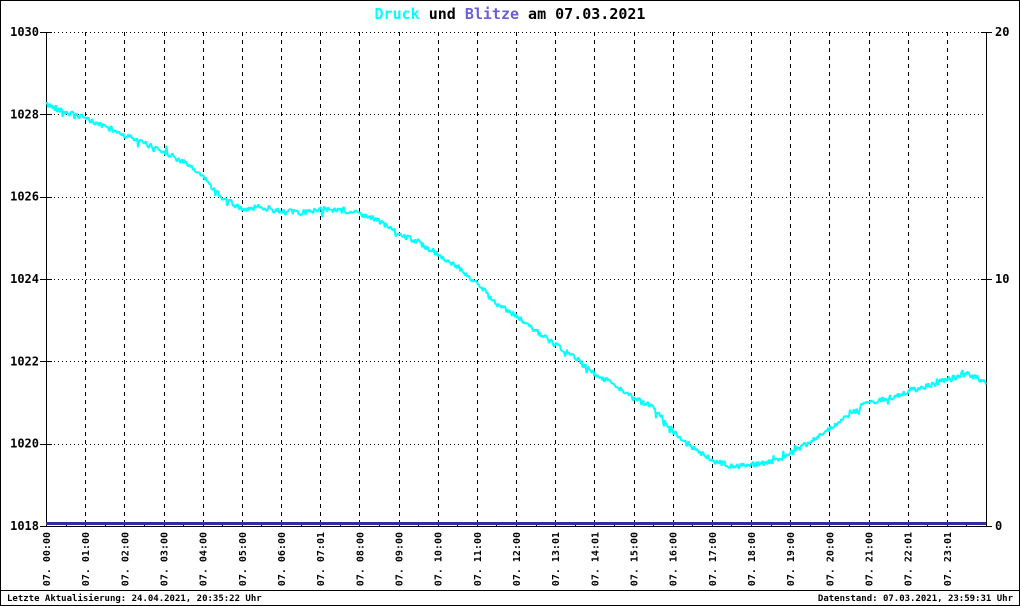 The height and width of the screenshot is (606, 1020). I want to click on x-tick-label: 07. 20:00, so click(830, 559).